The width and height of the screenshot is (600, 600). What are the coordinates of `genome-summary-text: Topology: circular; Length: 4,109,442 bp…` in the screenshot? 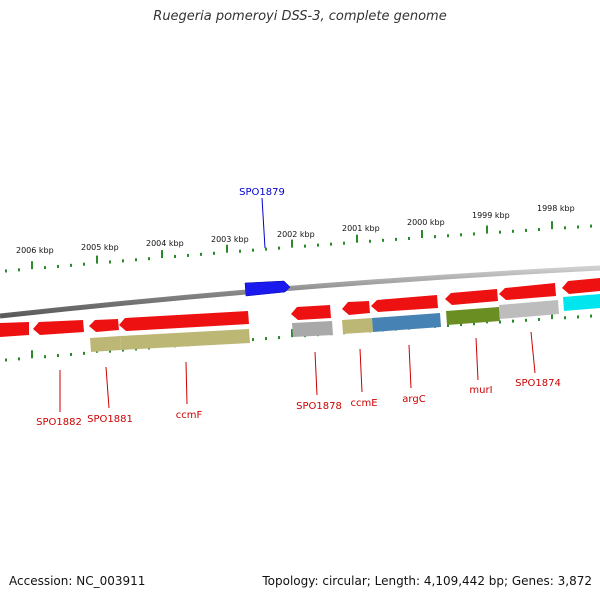 It's located at (427, 581).